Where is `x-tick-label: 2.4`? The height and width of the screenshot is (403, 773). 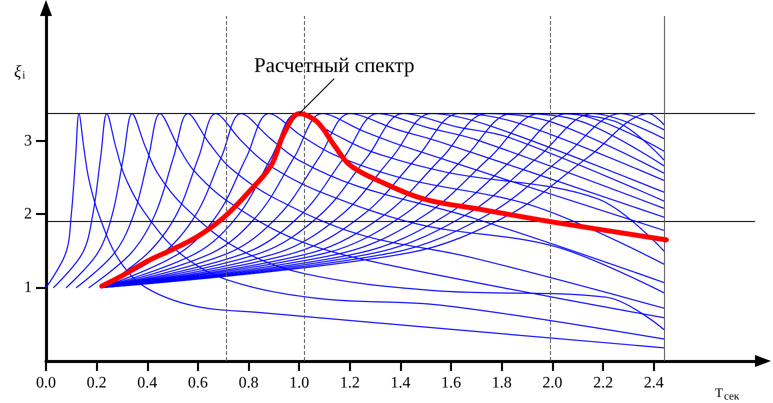 x-tick-label: 2.4 is located at coordinates (654, 383).